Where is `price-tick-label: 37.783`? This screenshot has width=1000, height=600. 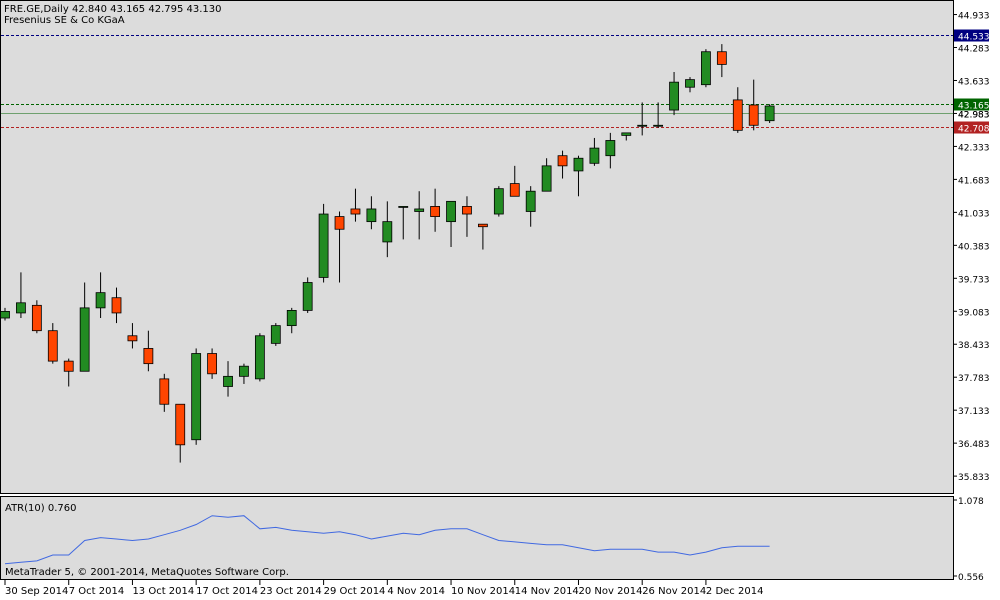
price-tick-label: 37.783 is located at coordinates (974, 379).